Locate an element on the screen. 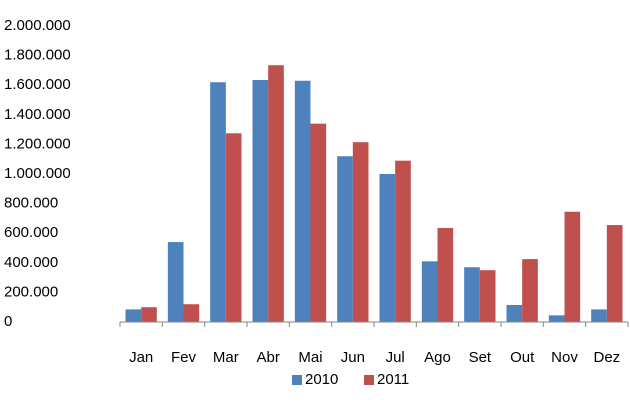 The image size is (630, 419). y-tick-label: 600.000 is located at coordinates (31, 232).